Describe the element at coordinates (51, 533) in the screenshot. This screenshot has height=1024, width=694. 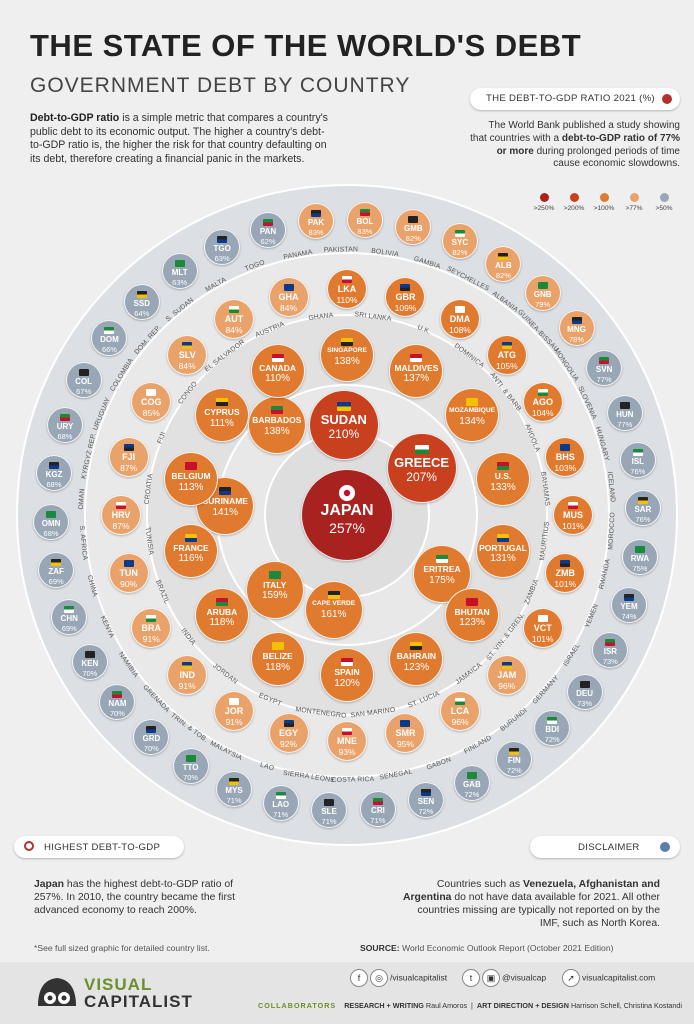
I see `debt-value: 68%` at that location.